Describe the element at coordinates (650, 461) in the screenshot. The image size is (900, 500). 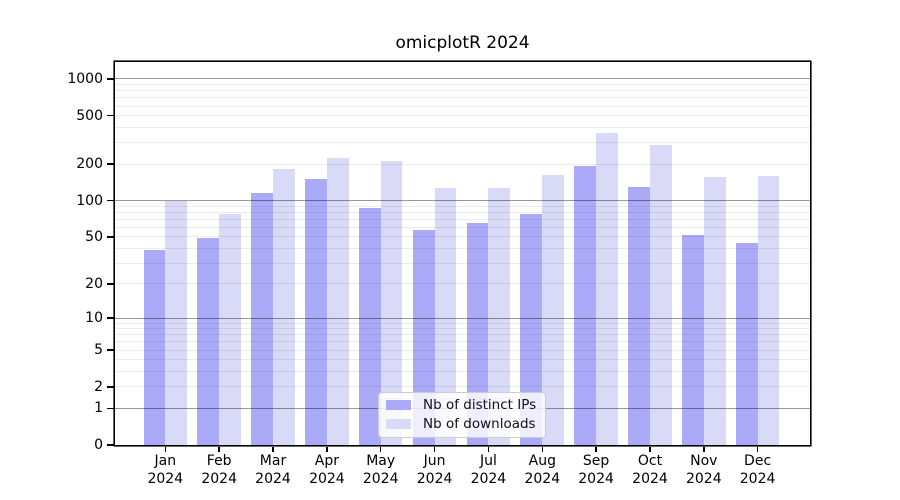
I see `x-label-month: Oct` at that location.